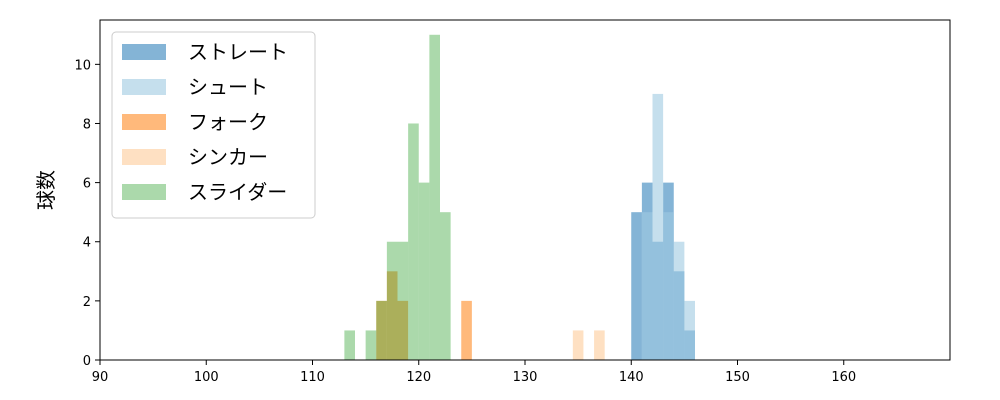  Describe the element at coordinates (525, 377) in the screenshot. I see `x-tick-label-4: 130` at that location.